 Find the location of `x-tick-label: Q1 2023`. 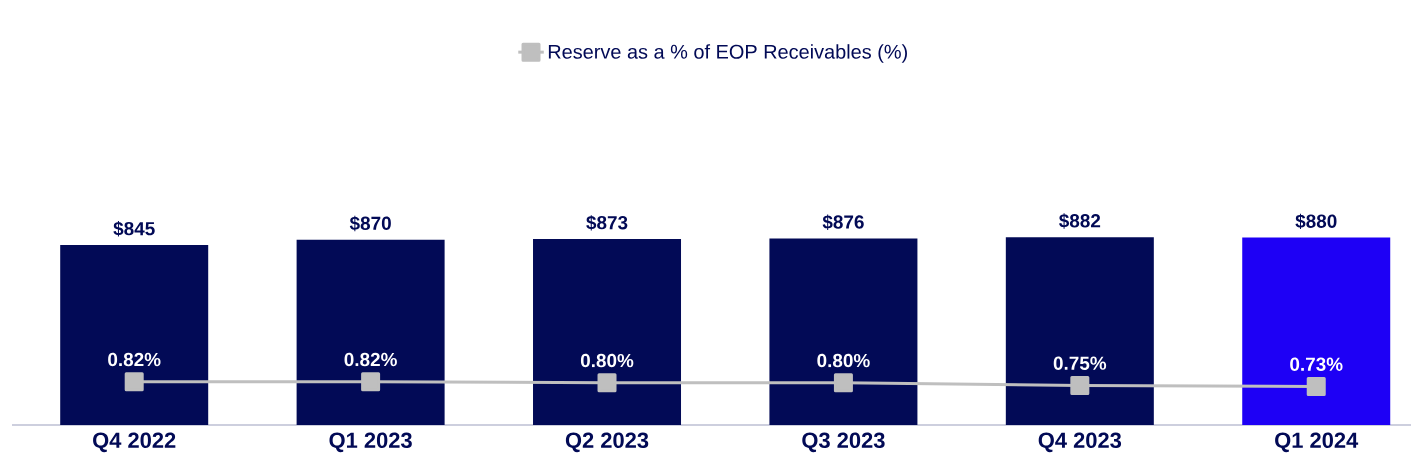

x-tick-label: Q1 2023 is located at coordinates (370, 442).